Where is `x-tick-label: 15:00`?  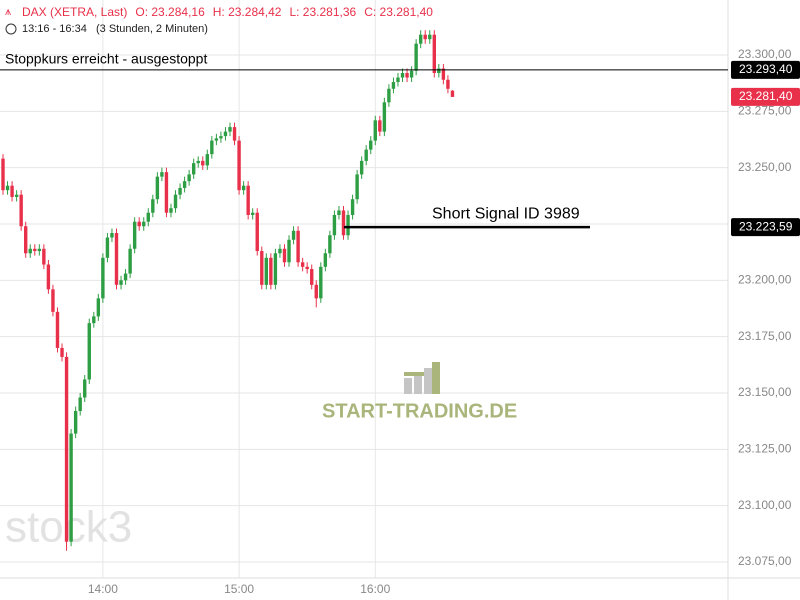
x-tick-label: 15:00 is located at coordinates (239, 589).